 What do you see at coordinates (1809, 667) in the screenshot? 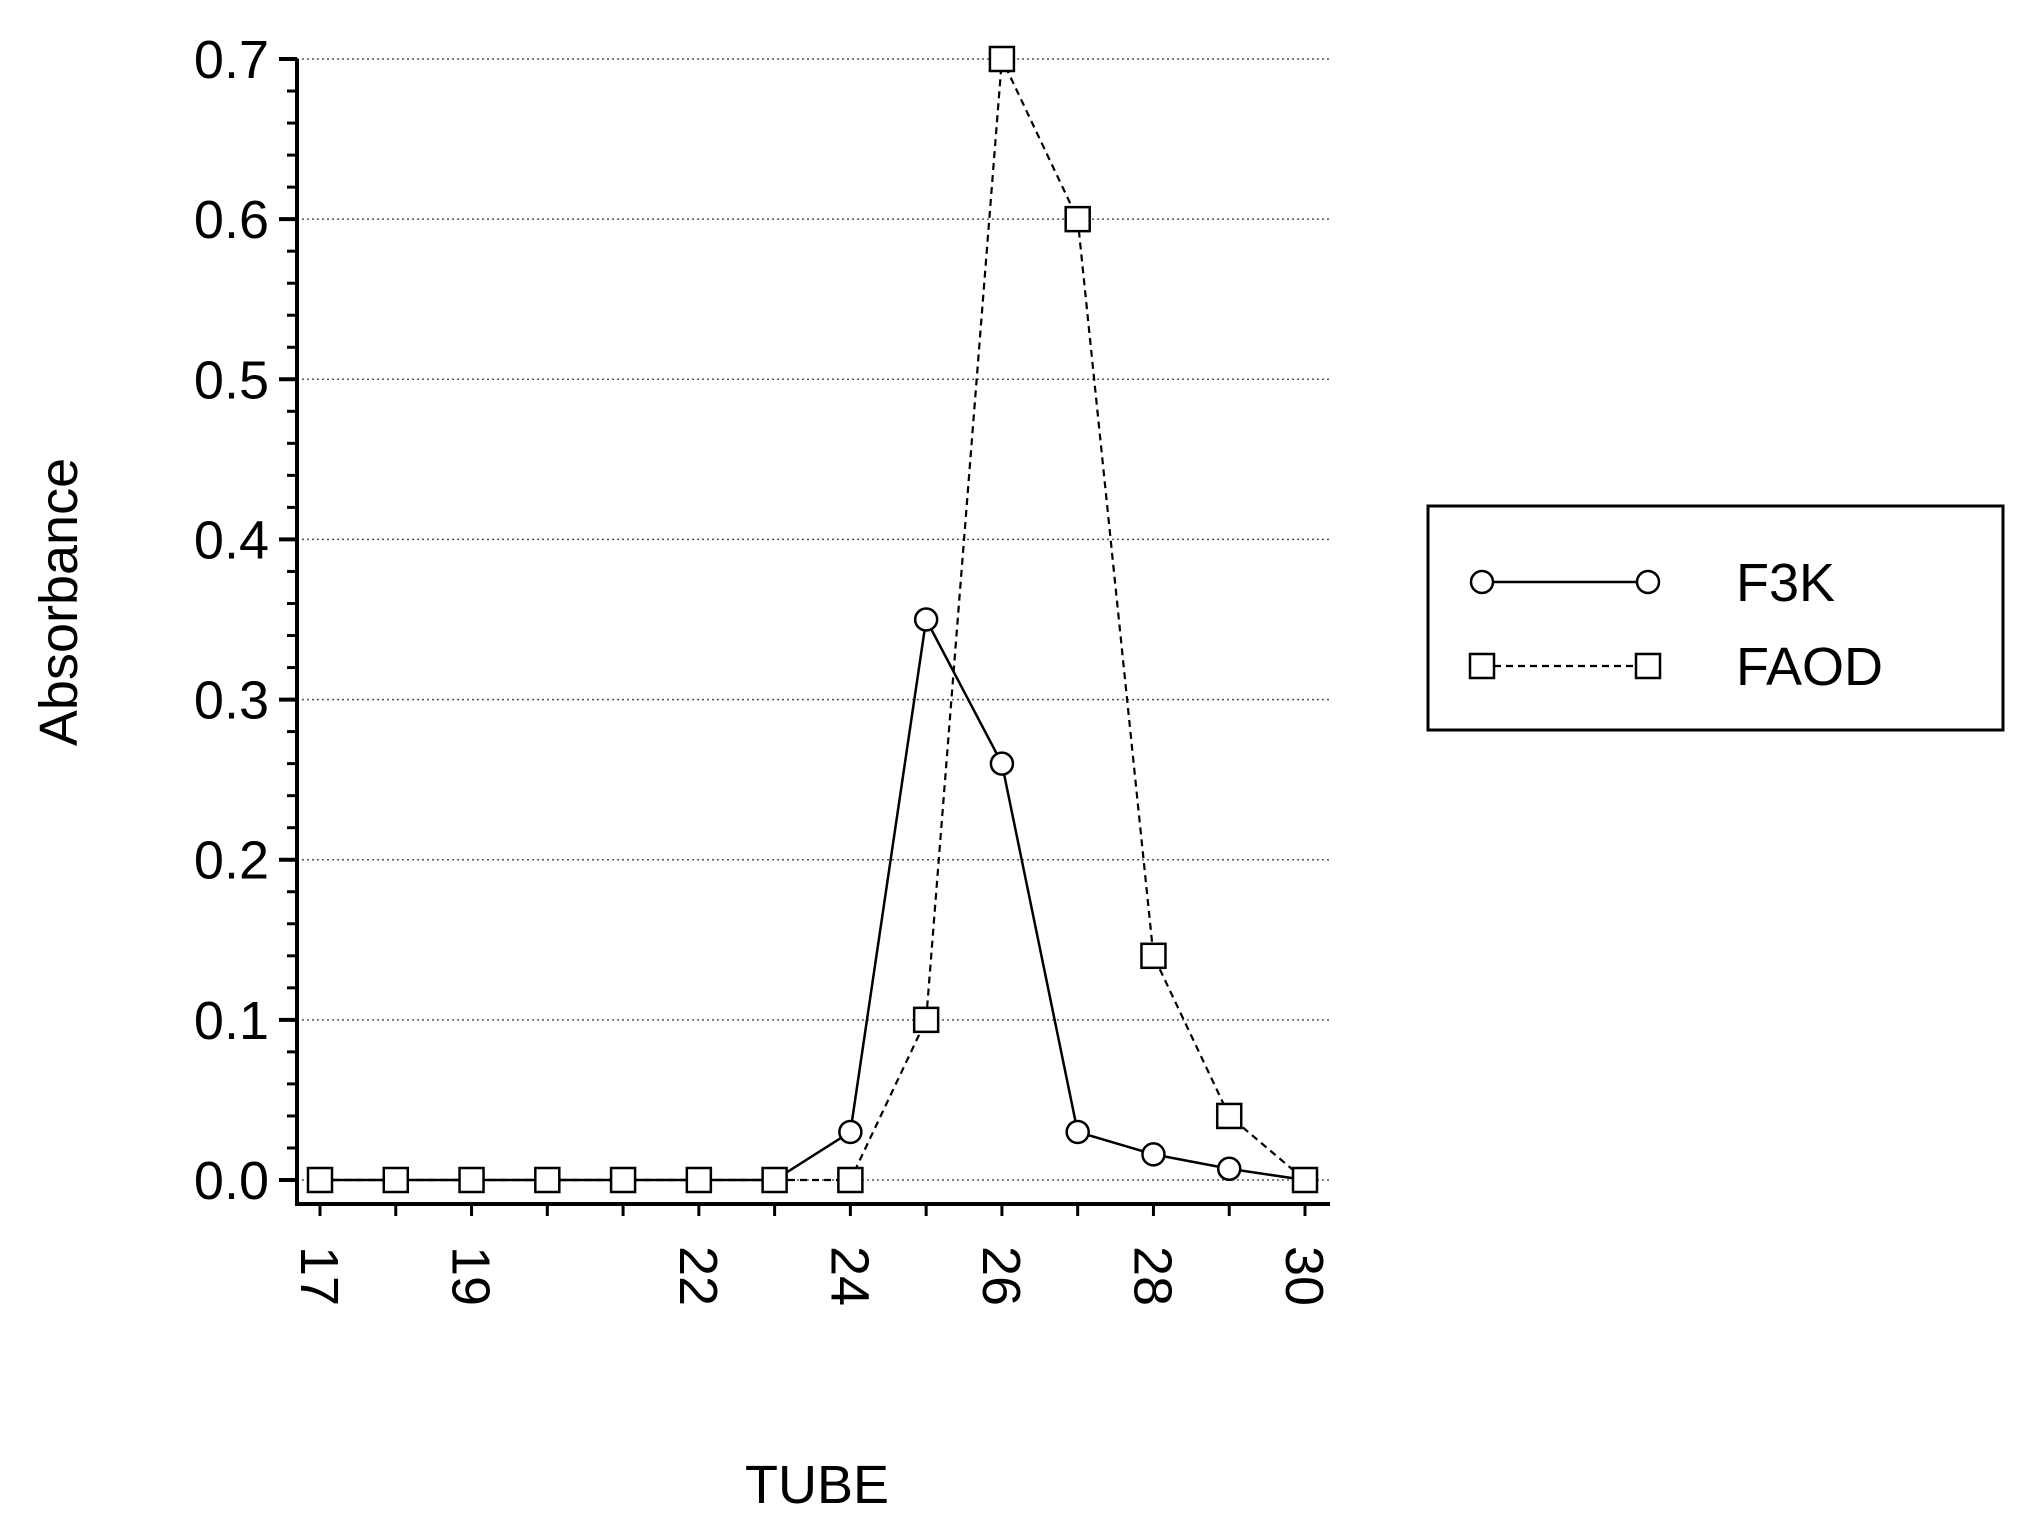
I see `legend-label: FAOD` at bounding box center [1809, 667].